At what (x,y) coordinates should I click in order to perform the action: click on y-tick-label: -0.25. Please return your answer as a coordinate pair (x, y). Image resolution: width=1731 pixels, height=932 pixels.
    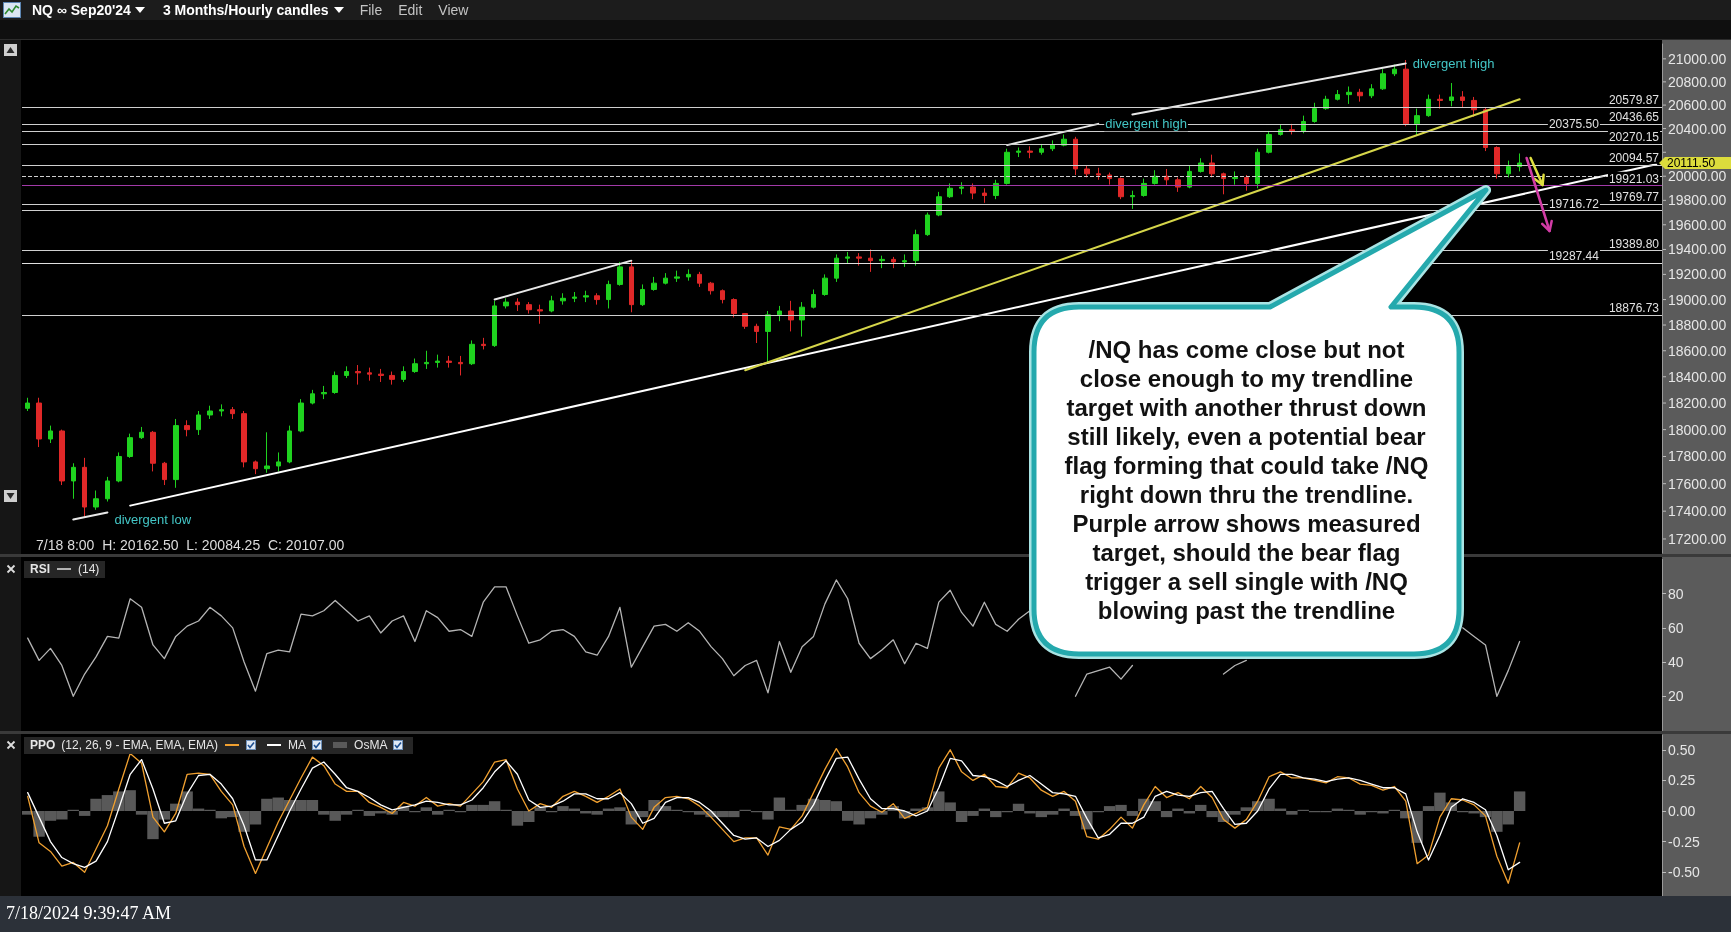
    Looking at the image, I should click on (1684, 841).